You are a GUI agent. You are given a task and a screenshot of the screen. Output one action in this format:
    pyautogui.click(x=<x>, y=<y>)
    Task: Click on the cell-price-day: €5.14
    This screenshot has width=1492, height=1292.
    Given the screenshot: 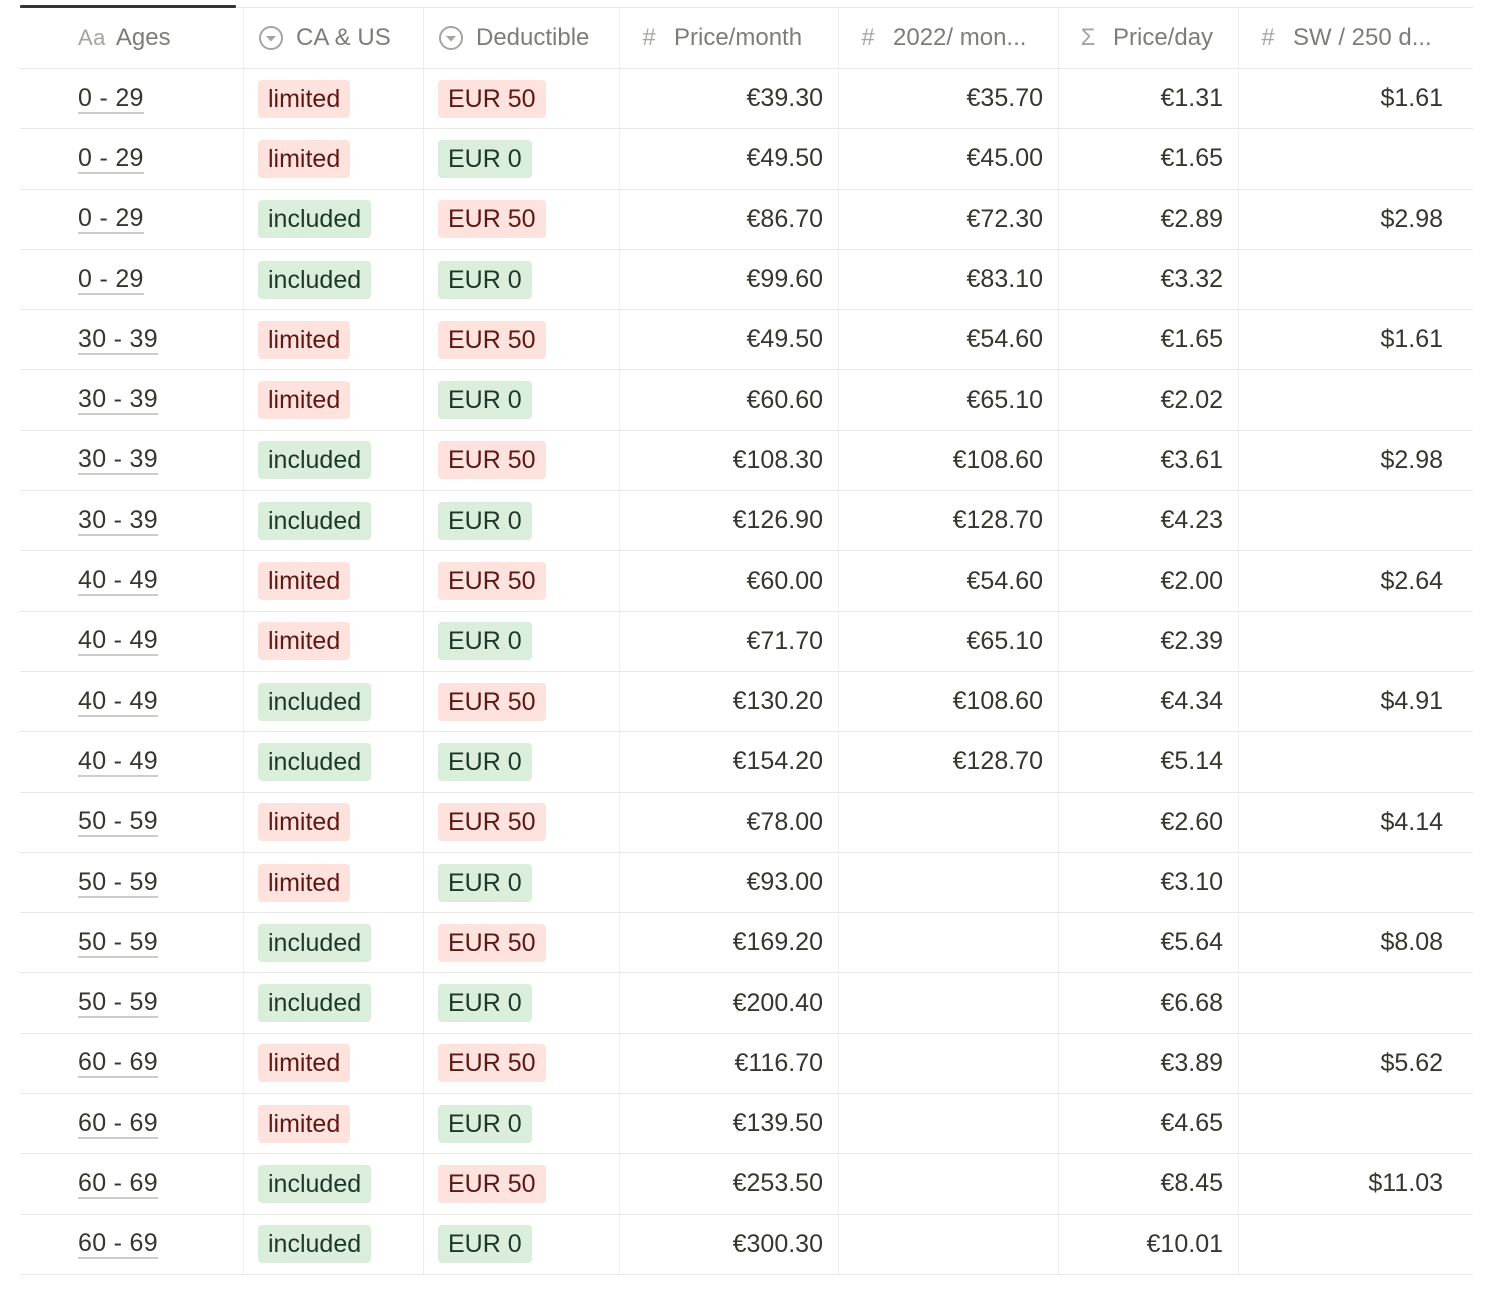 What is the action you would take?
    pyautogui.click(x=1149, y=762)
    